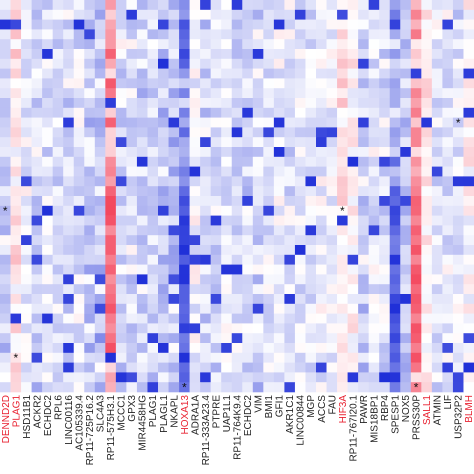 The width and height of the screenshot is (474, 474). What do you see at coordinates (37, 412) in the screenshot?
I see `column-label: ACKR2` at bounding box center [37, 412].